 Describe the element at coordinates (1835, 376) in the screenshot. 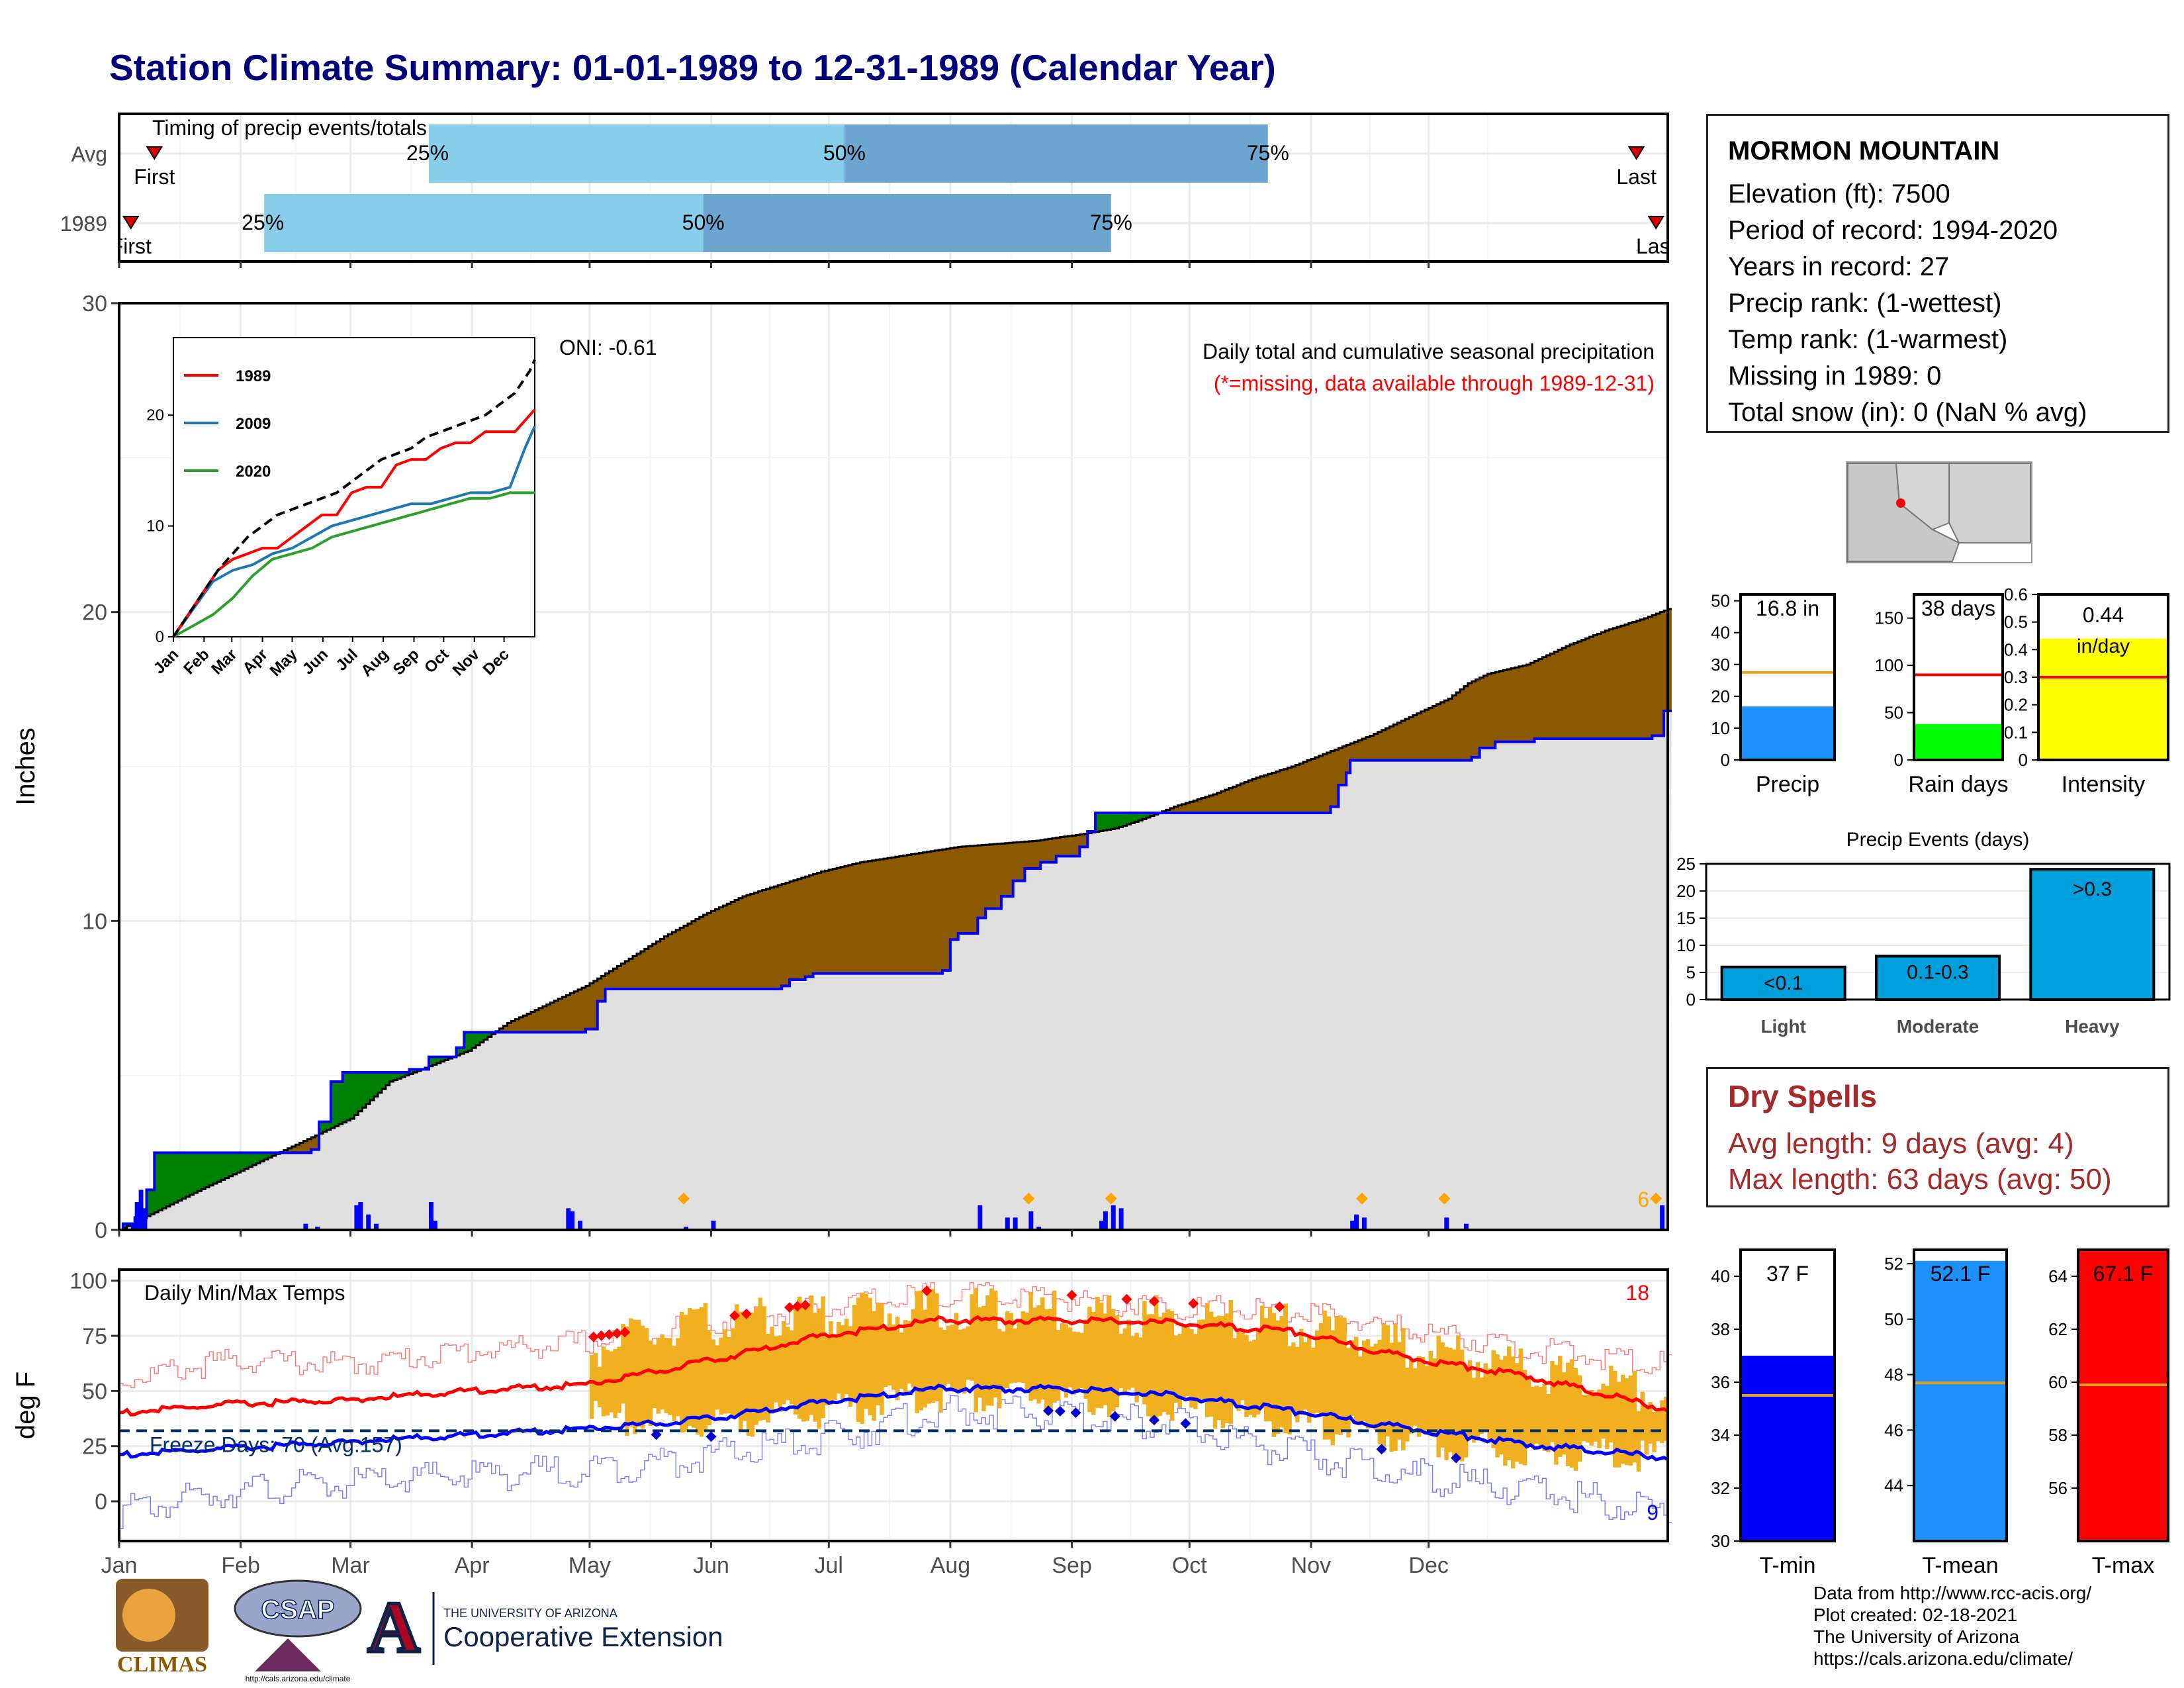

I see `station-line: Missing in 1989: 0` at that location.